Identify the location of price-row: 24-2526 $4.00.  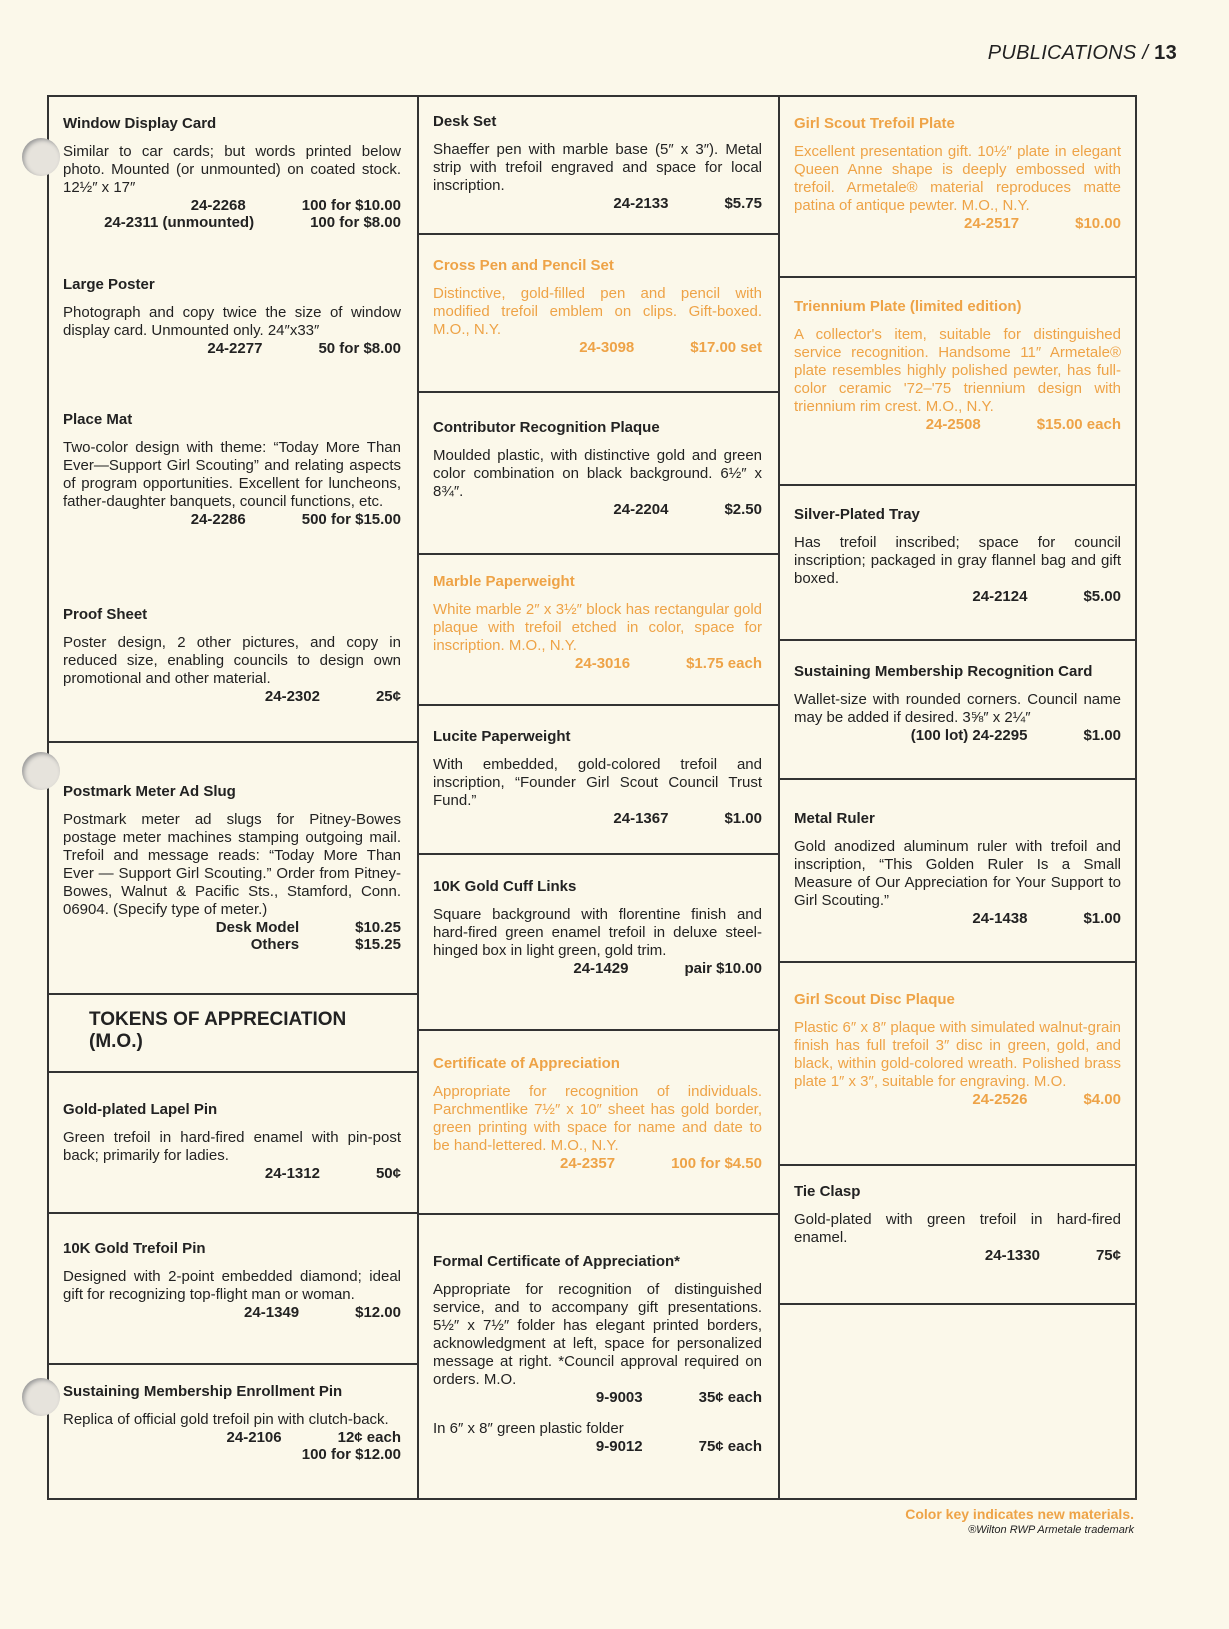
(957, 1099).